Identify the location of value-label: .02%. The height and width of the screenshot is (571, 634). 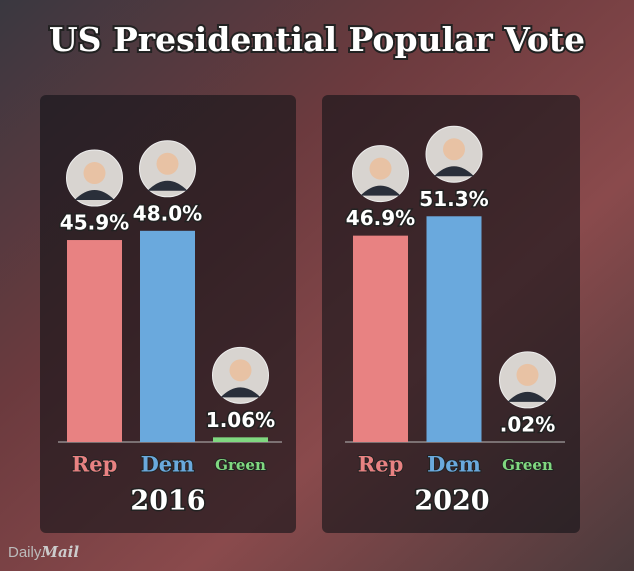
(527, 424).